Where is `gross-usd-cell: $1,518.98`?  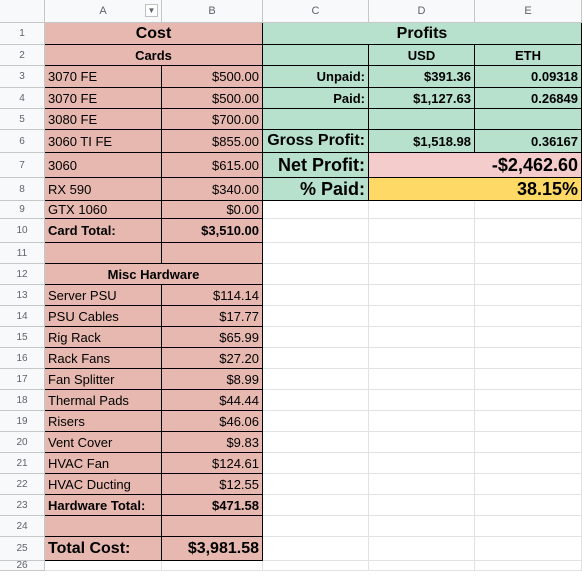 gross-usd-cell: $1,518.98 is located at coordinates (422, 141).